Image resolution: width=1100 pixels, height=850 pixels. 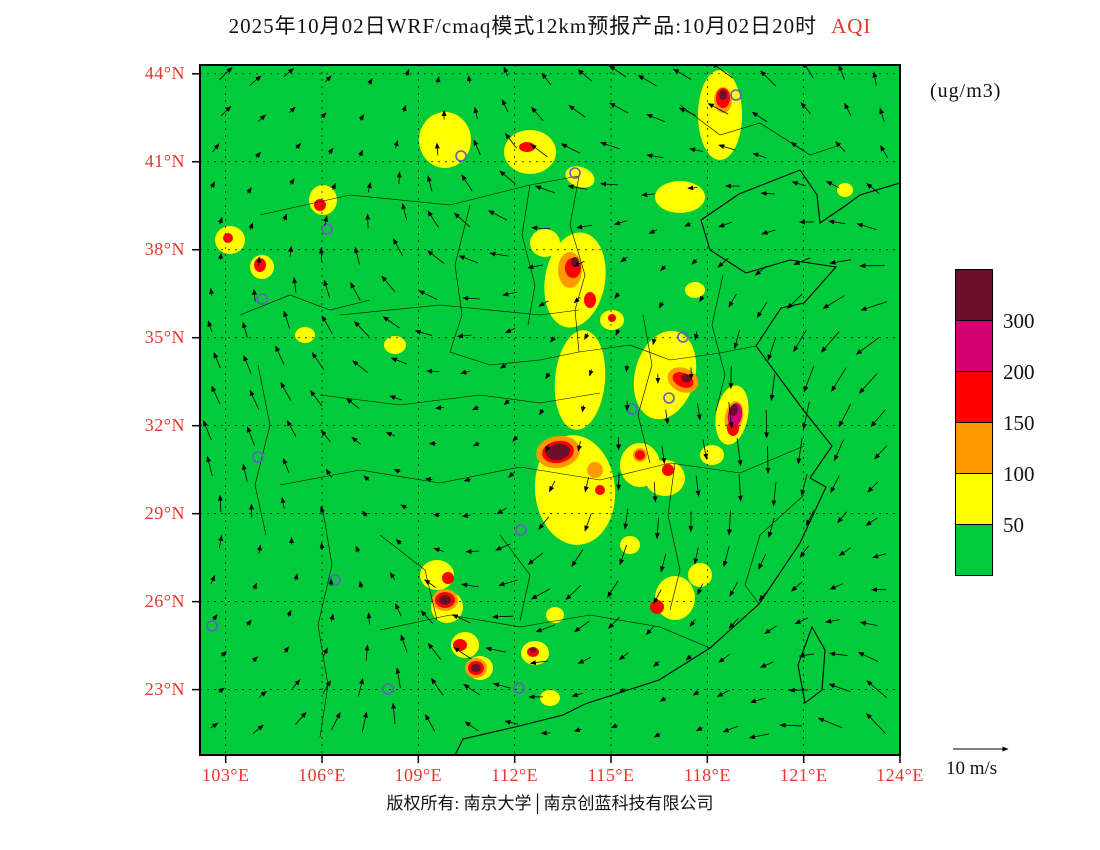 I want to click on y-tick-label: 41°N, so click(x=164, y=160).